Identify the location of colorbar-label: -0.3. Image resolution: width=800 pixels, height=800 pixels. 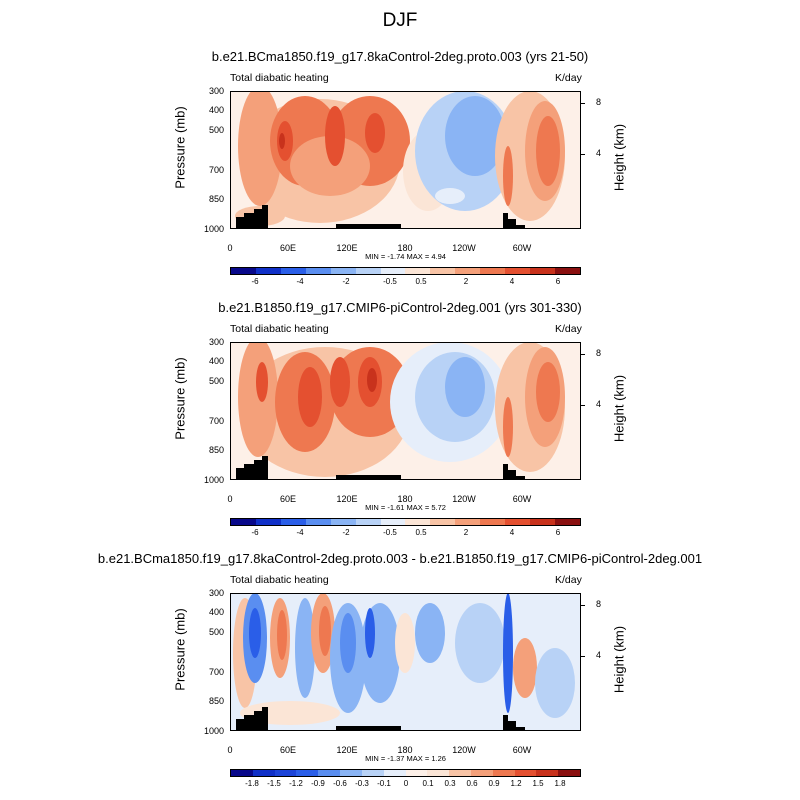
(362, 783).